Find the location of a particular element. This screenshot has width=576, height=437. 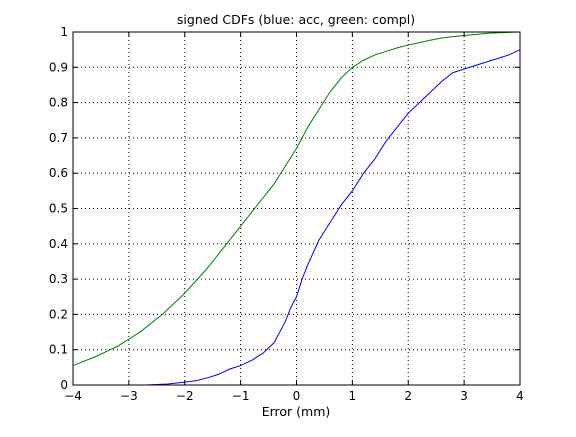

chart-title: signed CDFs (blue: acc, green: compl) is located at coordinates (296, 19).